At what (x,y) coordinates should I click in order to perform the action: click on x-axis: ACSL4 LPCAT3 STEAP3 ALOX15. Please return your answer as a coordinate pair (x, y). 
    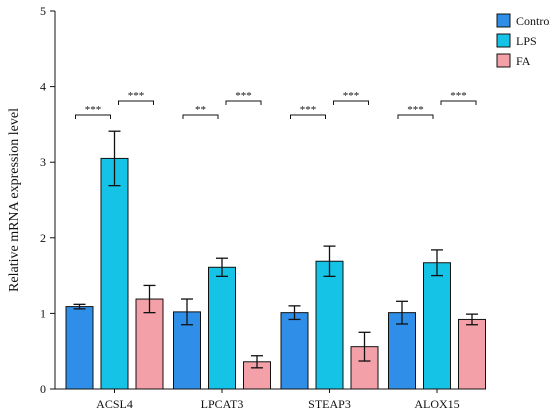
    Looking at the image, I should click on (267, 399).